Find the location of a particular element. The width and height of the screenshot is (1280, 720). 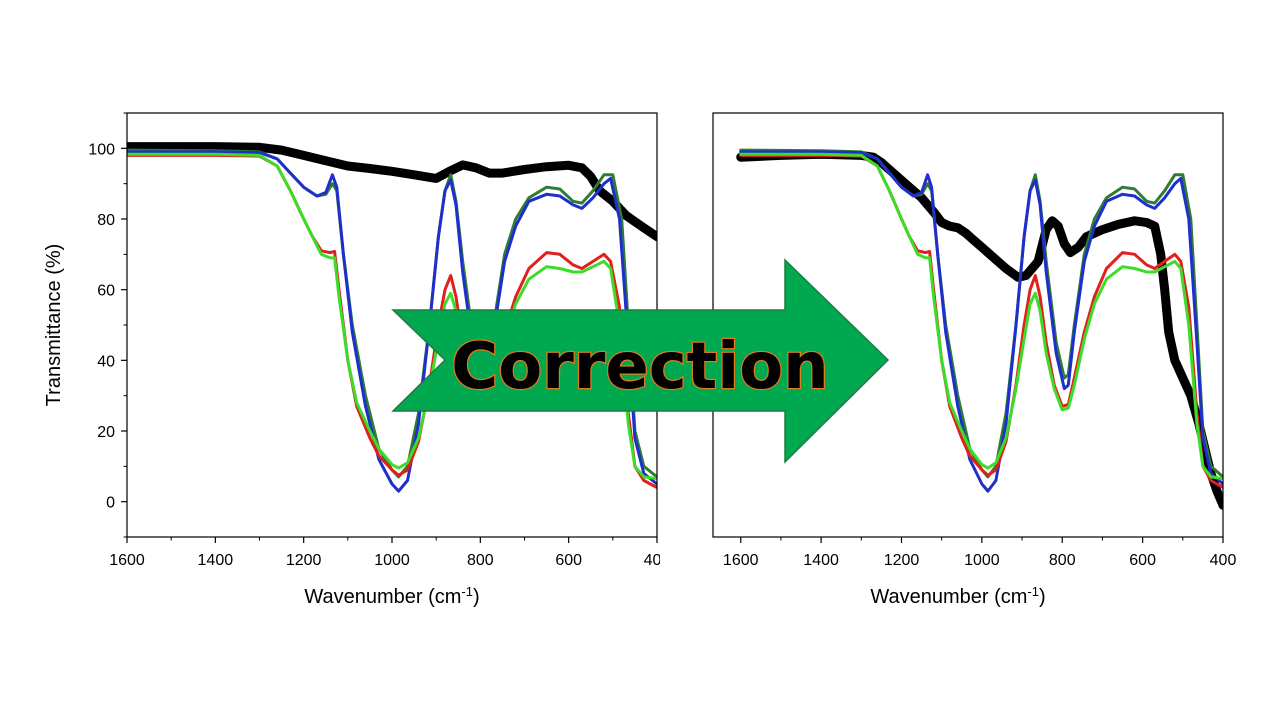

x-tick-label: 400 is located at coordinates (1223, 560).